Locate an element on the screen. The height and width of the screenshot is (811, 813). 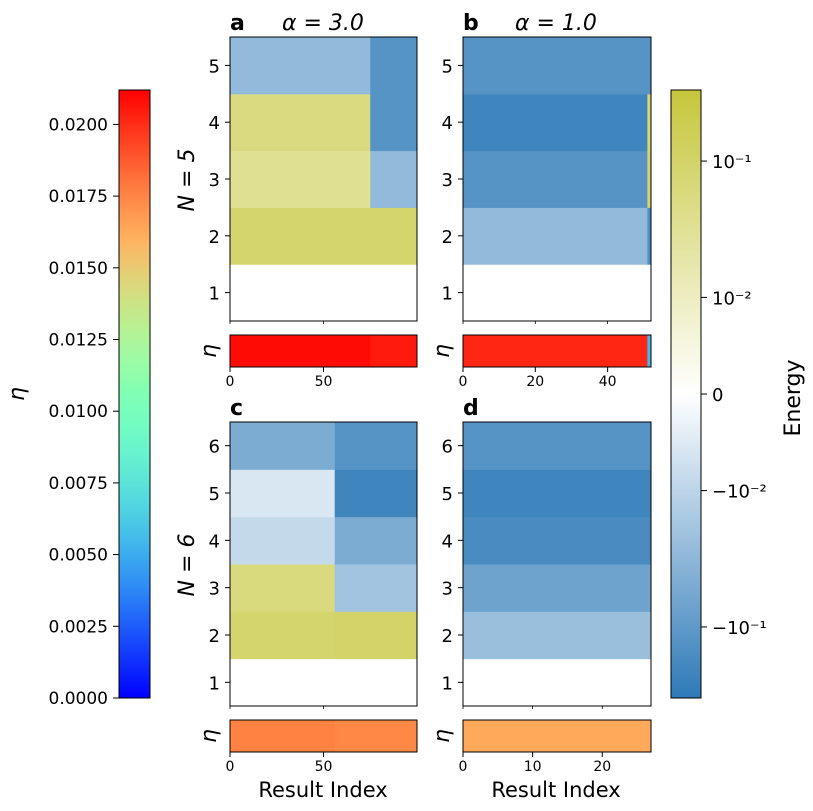
energy-tick-label: −10⁻¹ is located at coordinates (739, 628).